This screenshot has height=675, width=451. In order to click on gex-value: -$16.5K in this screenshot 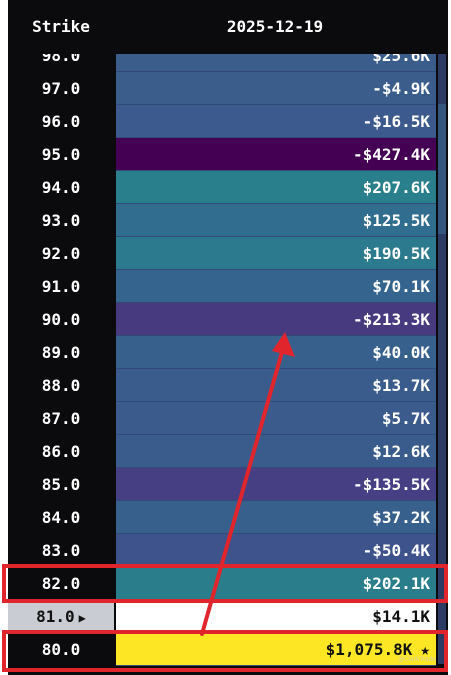, I will do `click(396, 121)`.